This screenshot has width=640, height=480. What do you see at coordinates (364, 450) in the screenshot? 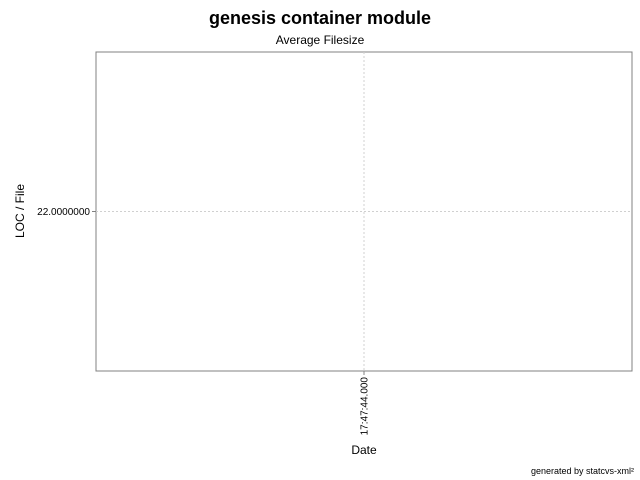
I see `x-axis-label: Date` at bounding box center [364, 450].